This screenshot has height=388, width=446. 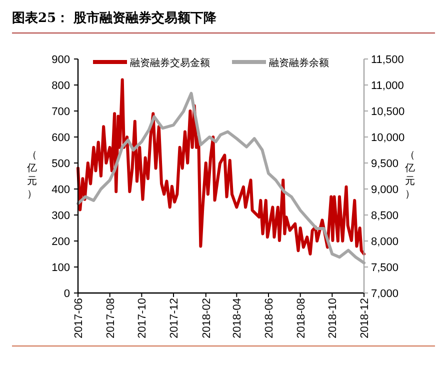 I want to click on y-tick-label: 900, so click(x=61, y=60).